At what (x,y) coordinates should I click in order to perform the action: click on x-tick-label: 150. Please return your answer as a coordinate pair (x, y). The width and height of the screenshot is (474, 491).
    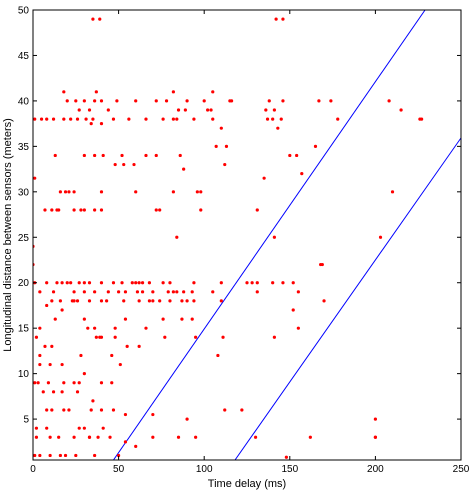
    Looking at the image, I should click on (289, 469).